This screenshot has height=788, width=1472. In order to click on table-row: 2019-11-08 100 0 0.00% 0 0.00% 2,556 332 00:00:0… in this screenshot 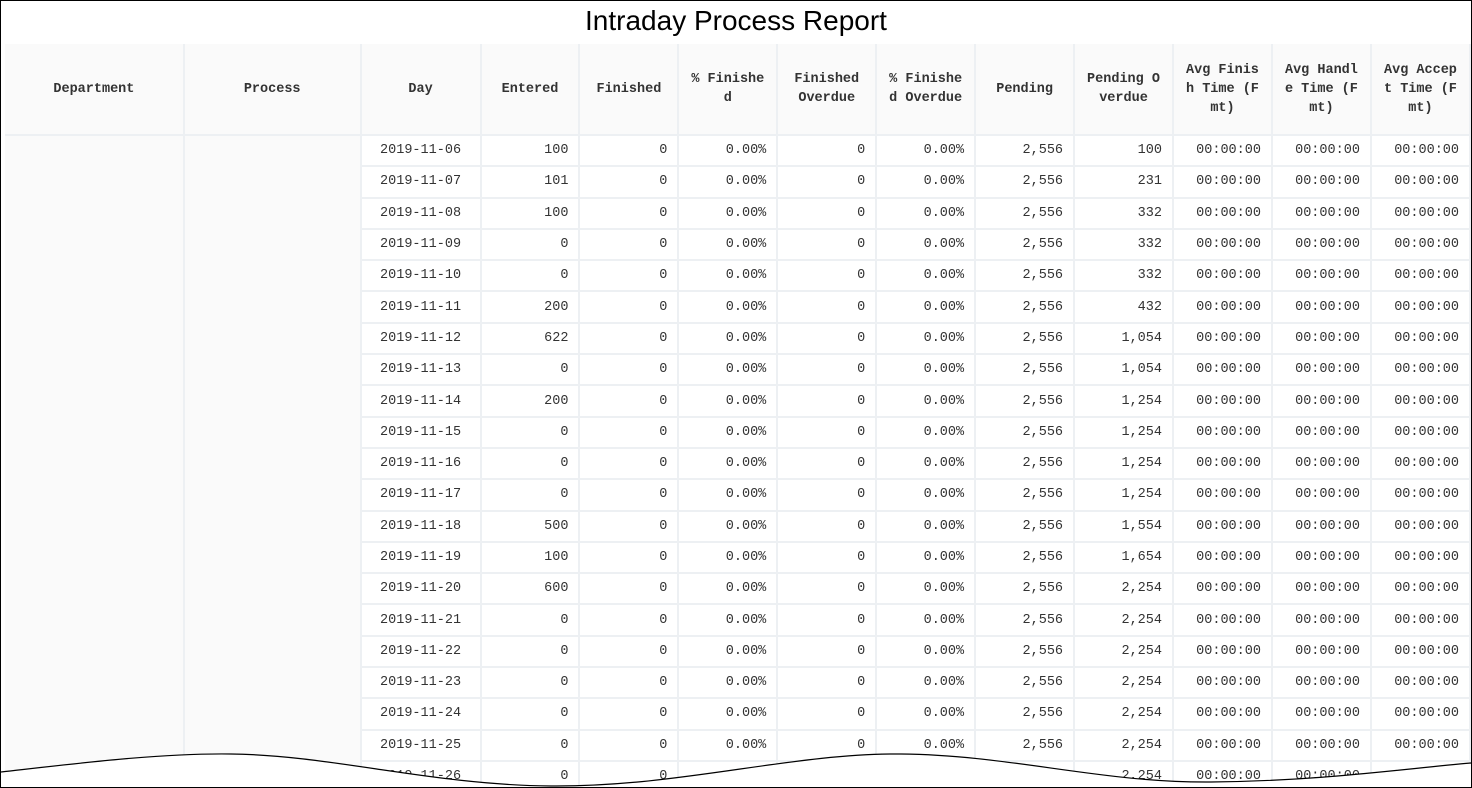, I will do `click(738, 213)`.